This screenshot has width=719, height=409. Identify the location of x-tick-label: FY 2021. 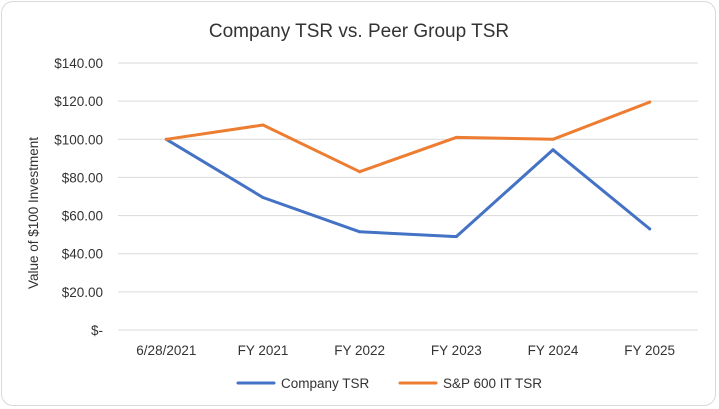
(263, 350).